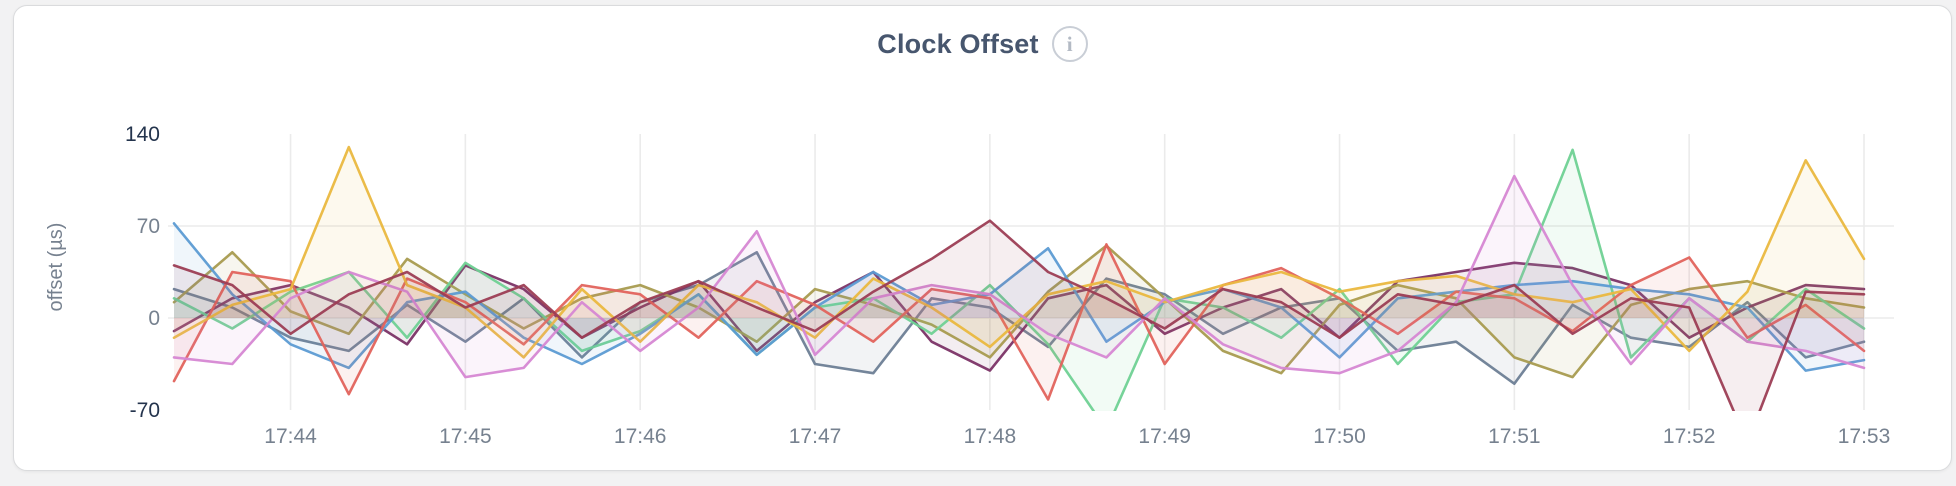  What do you see at coordinates (290, 436) in the screenshot?
I see `x-tick-label: 17:44` at bounding box center [290, 436].